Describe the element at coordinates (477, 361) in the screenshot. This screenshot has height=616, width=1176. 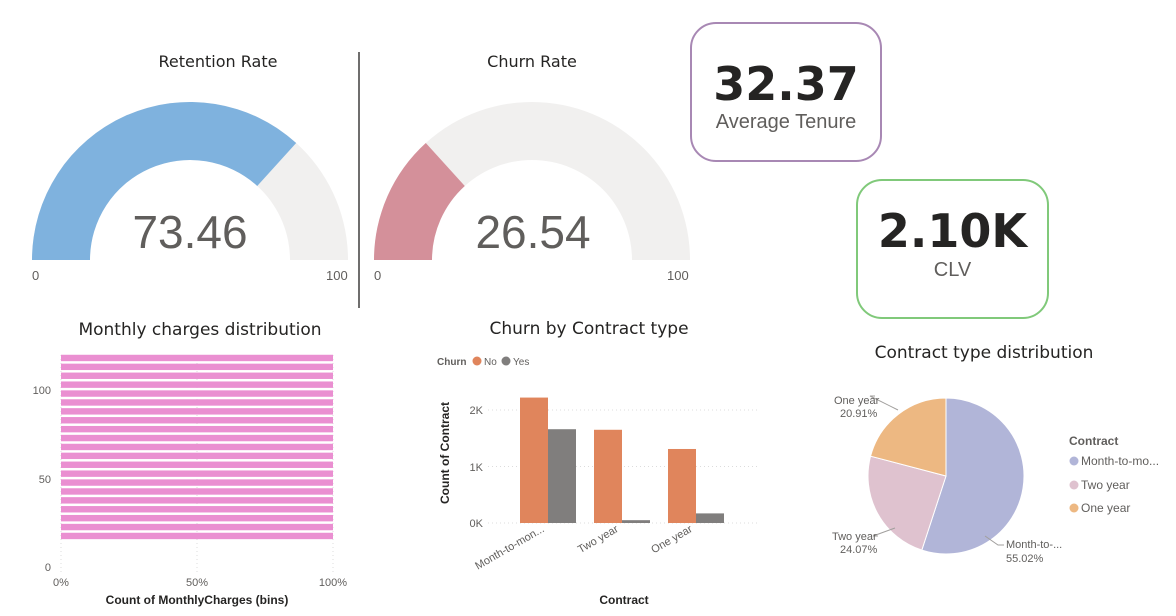
I see `legend-no-swatch` at that location.